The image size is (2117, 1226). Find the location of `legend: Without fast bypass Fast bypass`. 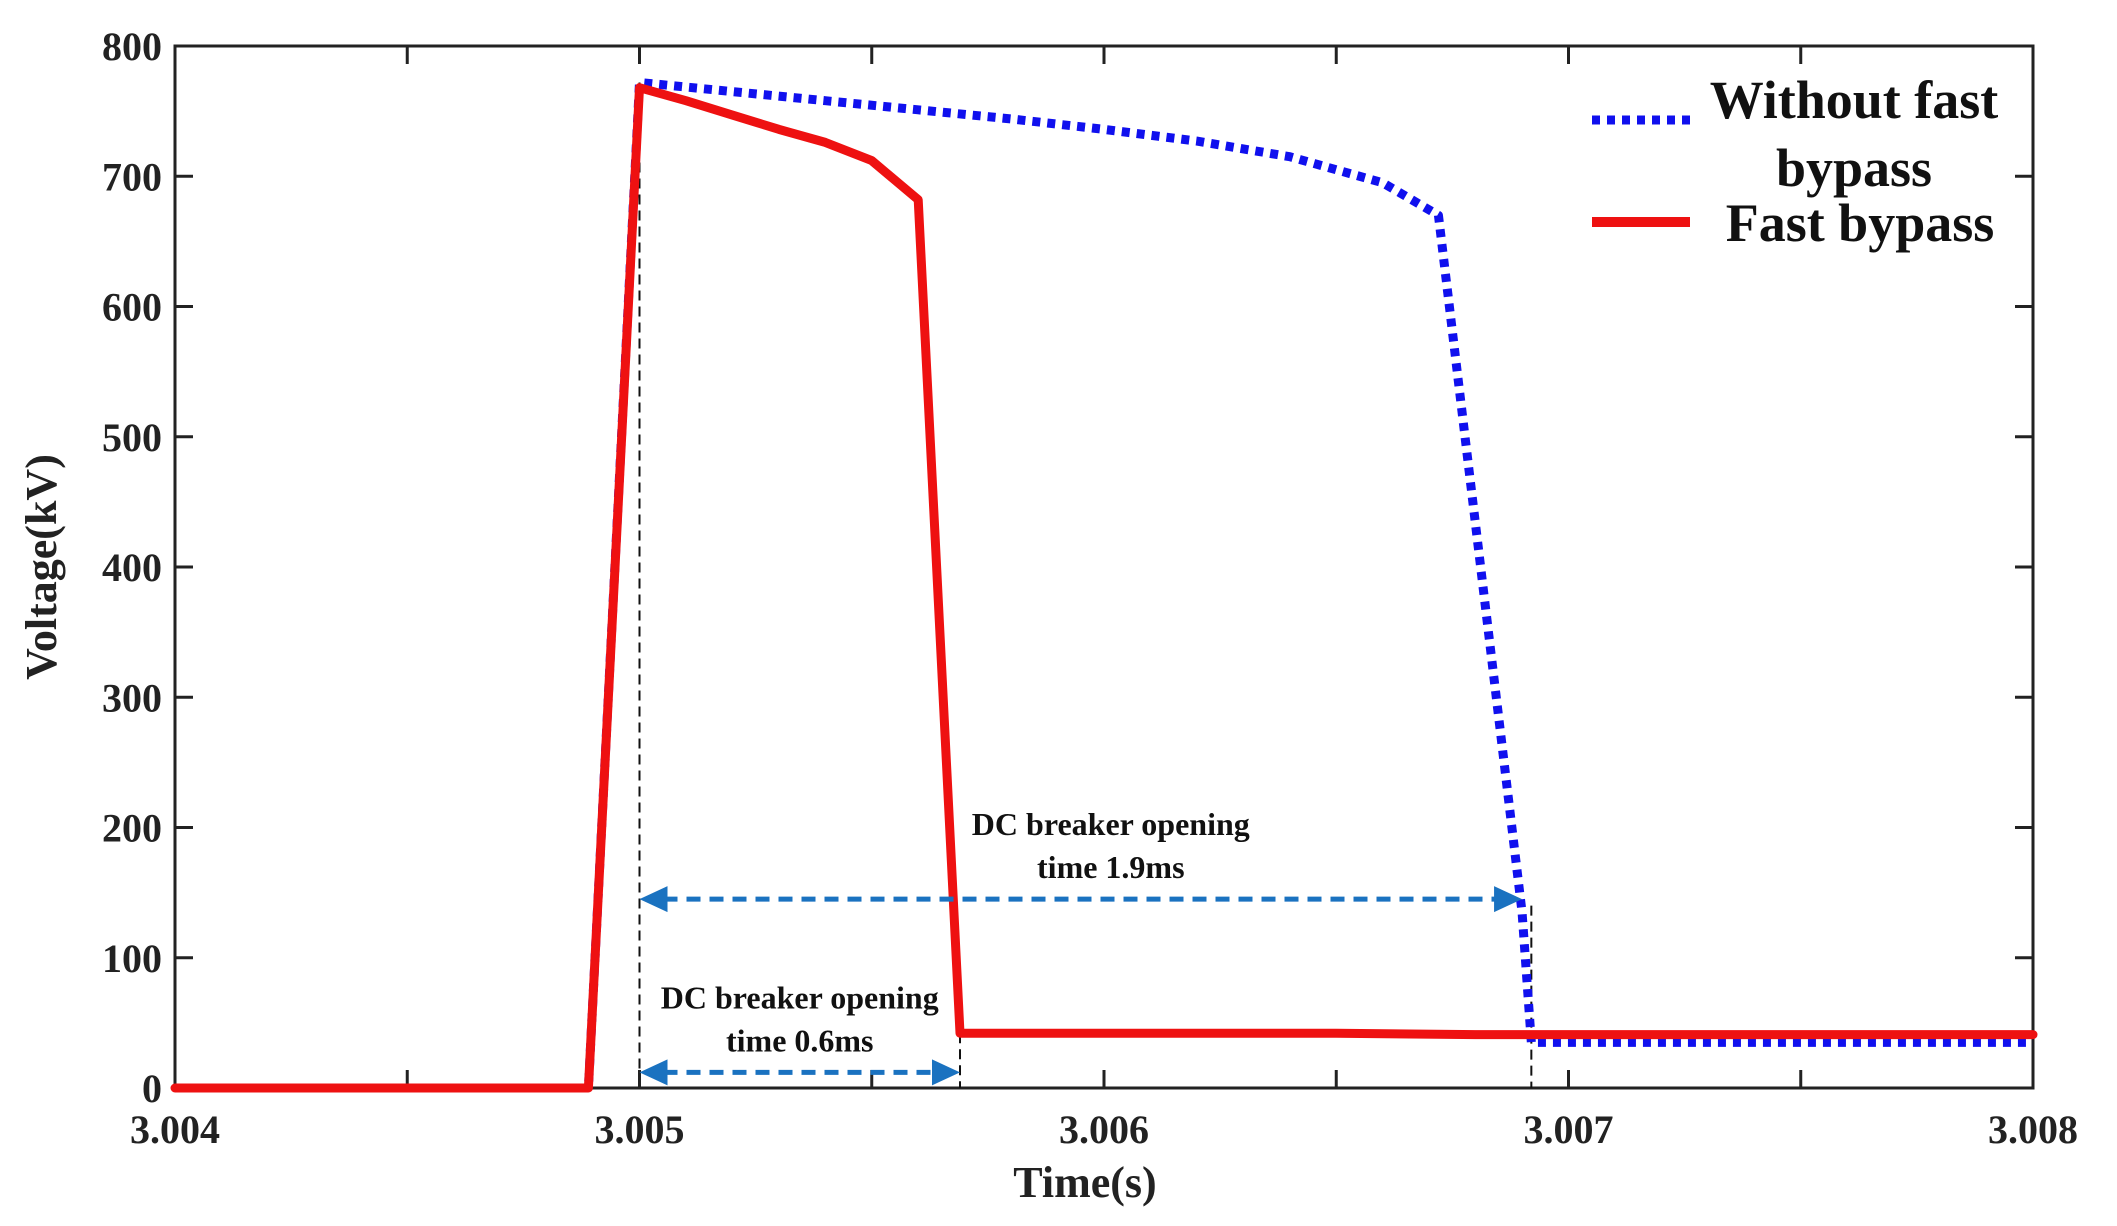

legend: Without fast bypass Fast bypass is located at coordinates (1795, 161).